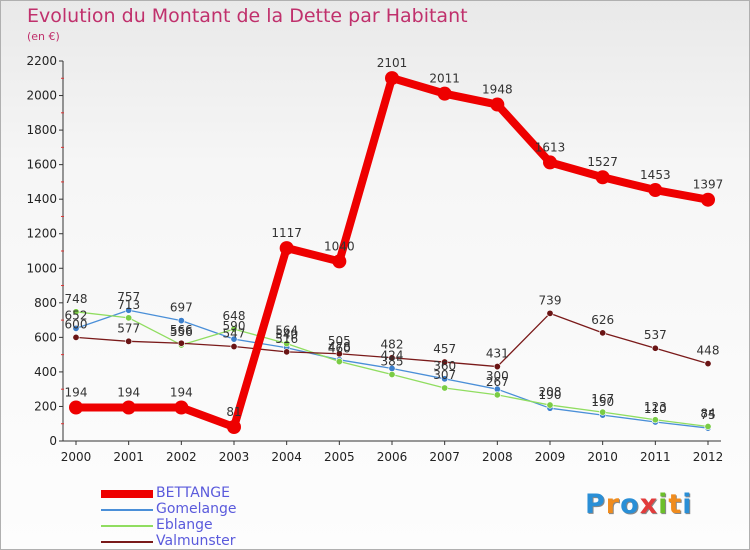 The image size is (750, 550). I want to click on legend-item: Valmunster, so click(231, 541).